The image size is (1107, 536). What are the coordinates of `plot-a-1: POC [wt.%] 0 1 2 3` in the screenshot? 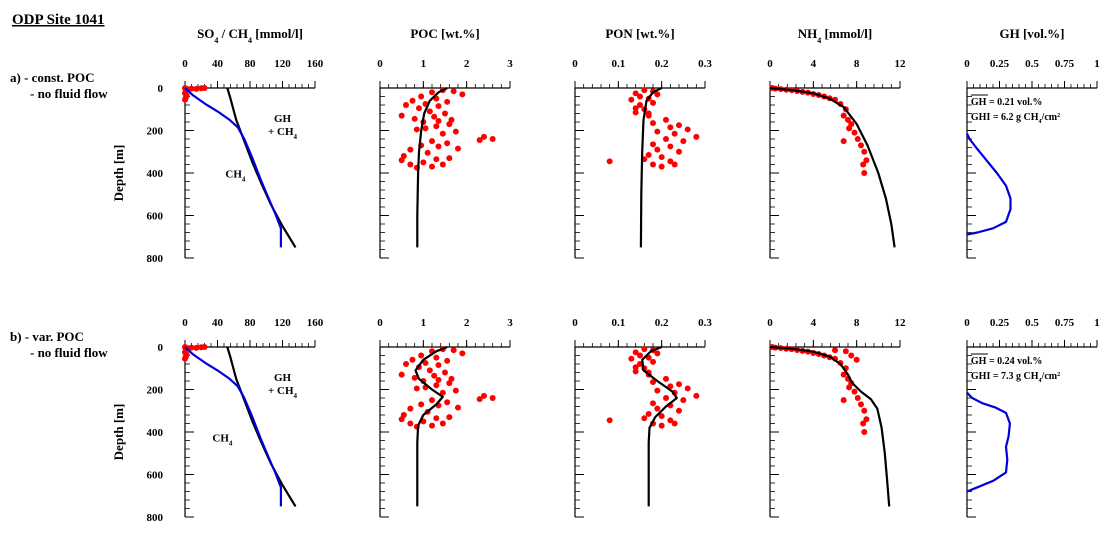 It's located at (445, 142).